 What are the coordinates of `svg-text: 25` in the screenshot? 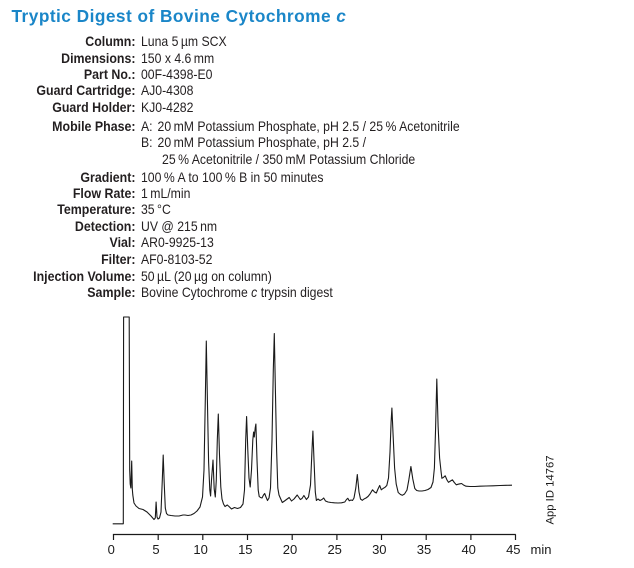 It's located at (334, 549).